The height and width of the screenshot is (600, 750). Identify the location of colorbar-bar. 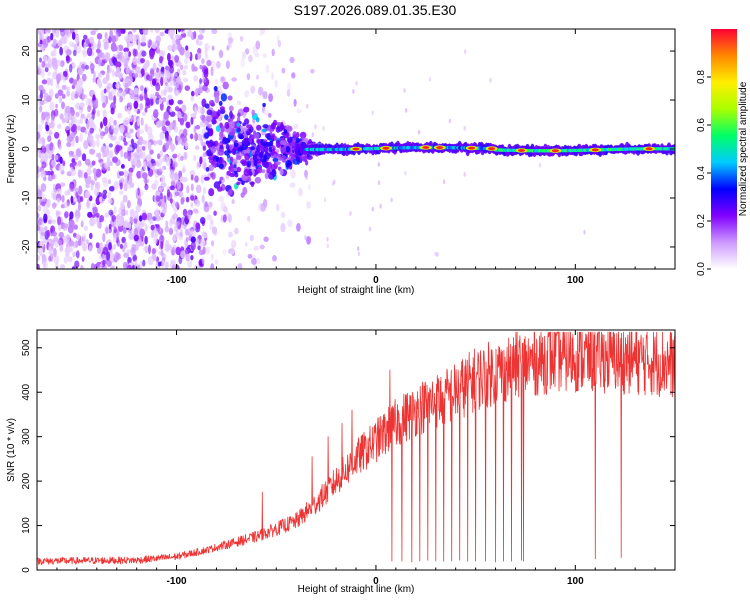
(724, 149).